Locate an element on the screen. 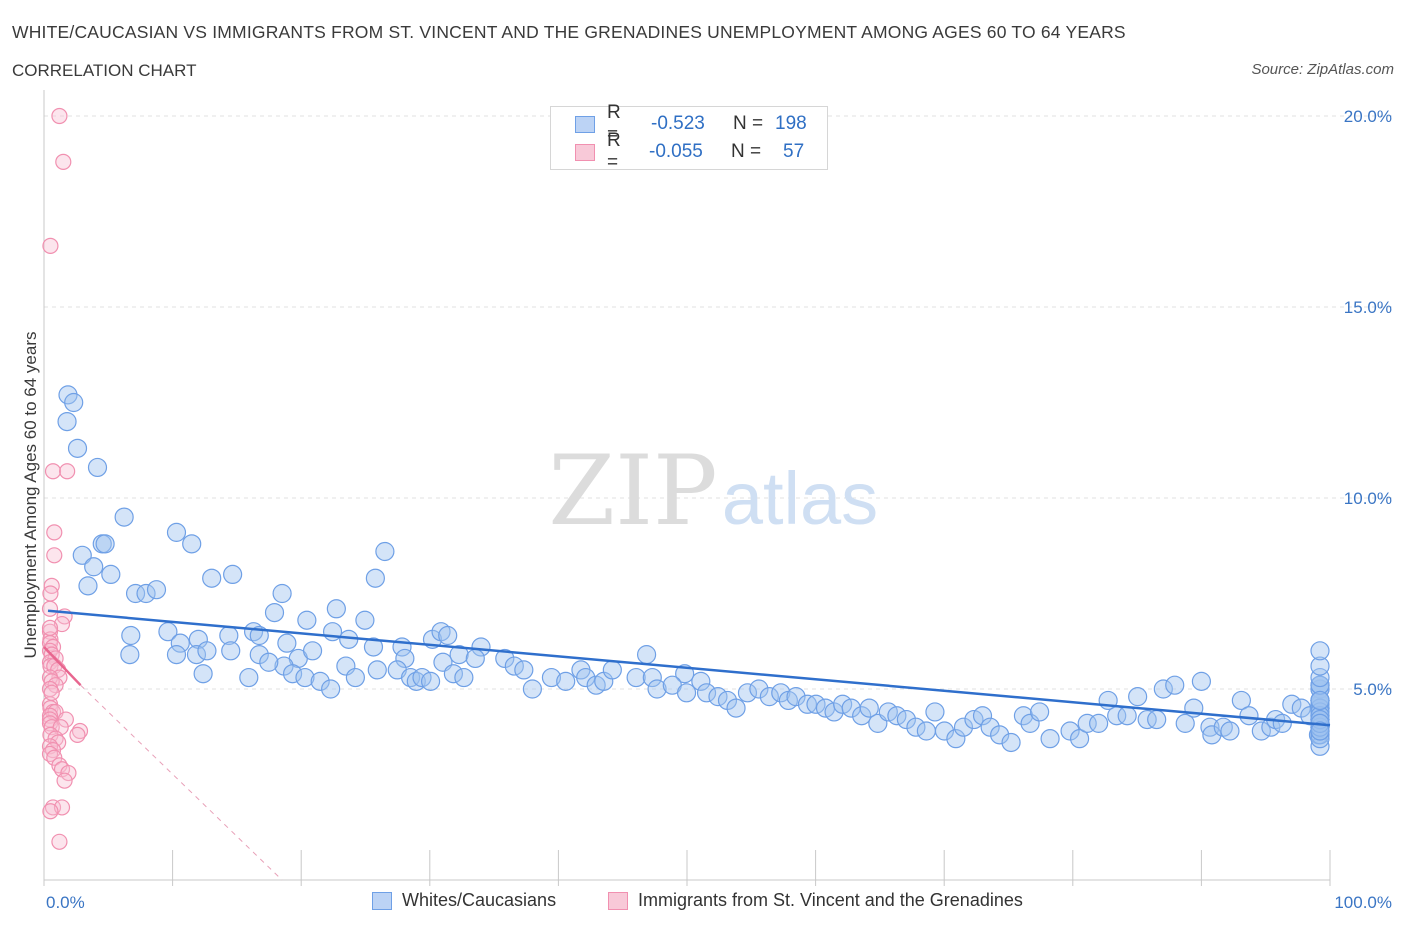  legend-n-value: 198 is located at coordinates (791, 123).